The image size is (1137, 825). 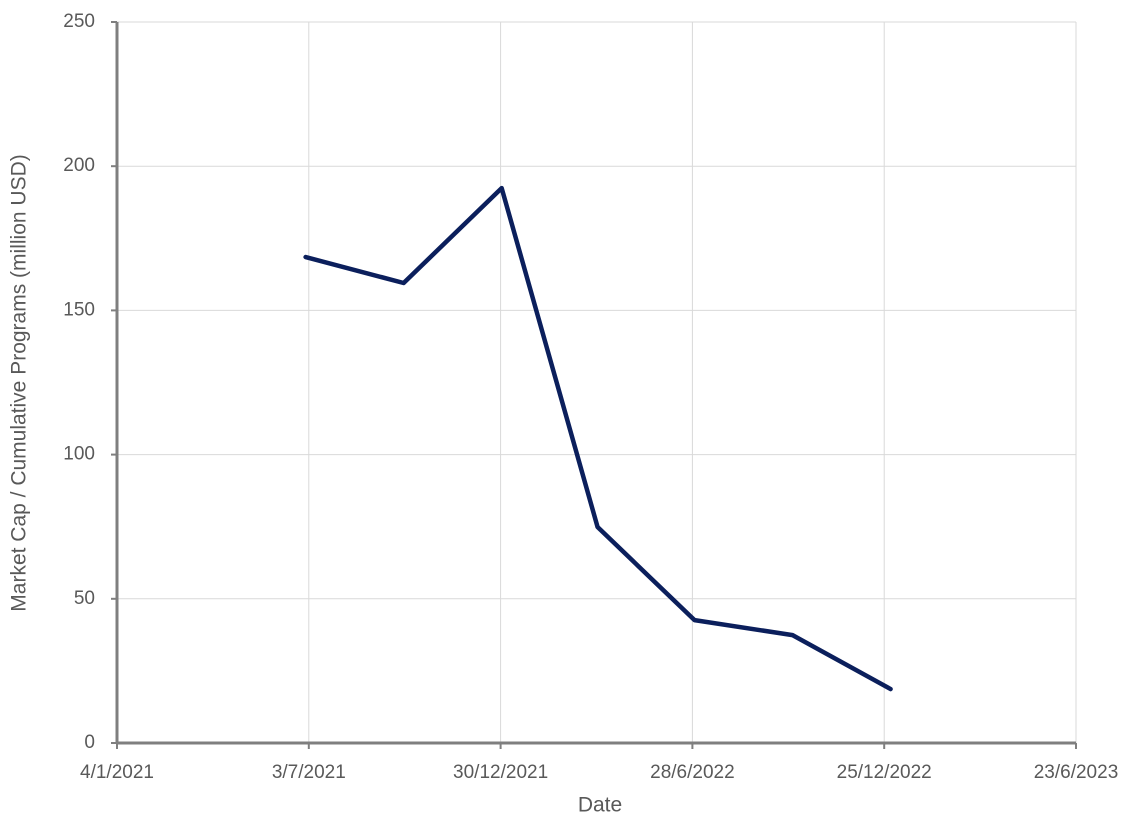 I want to click on y-tick-label: 50, so click(x=84, y=598).